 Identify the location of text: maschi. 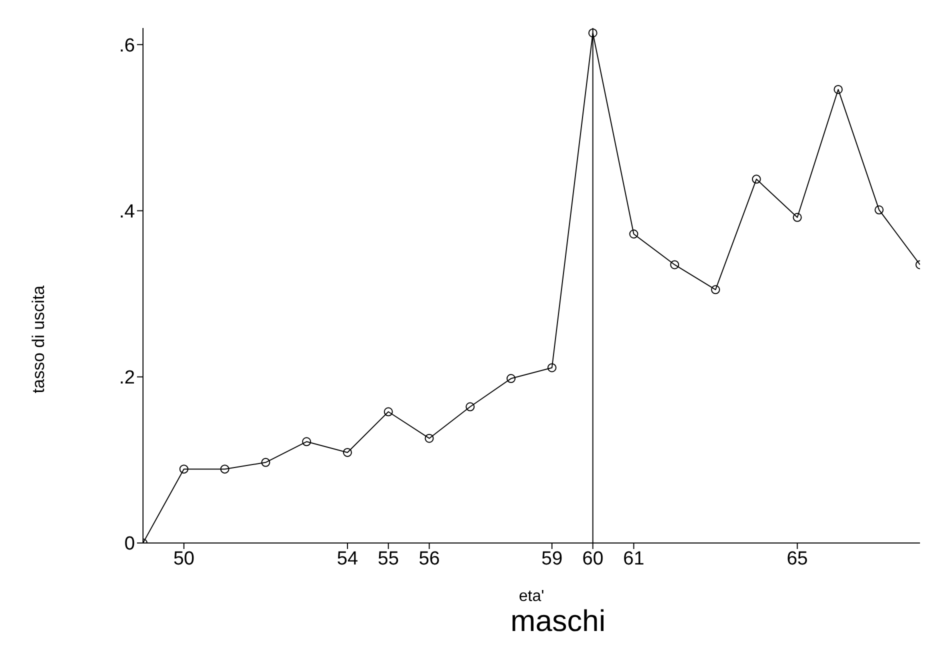
(558, 622).